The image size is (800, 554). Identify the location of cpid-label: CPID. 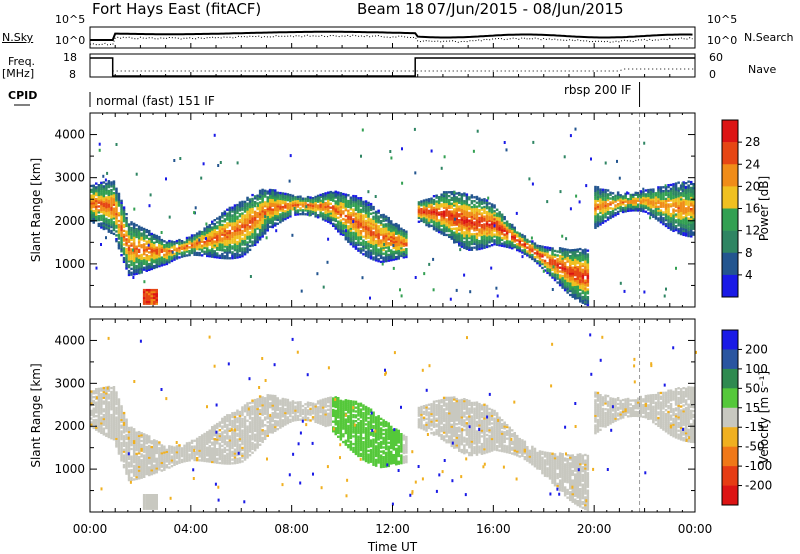
(23, 95).